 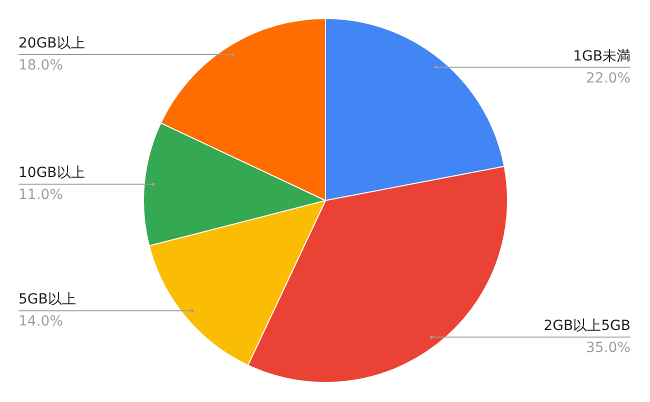 What do you see at coordinates (47, 300) in the screenshot?
I see `slice-label: 5GB以上` at bounding box center [47, 300].